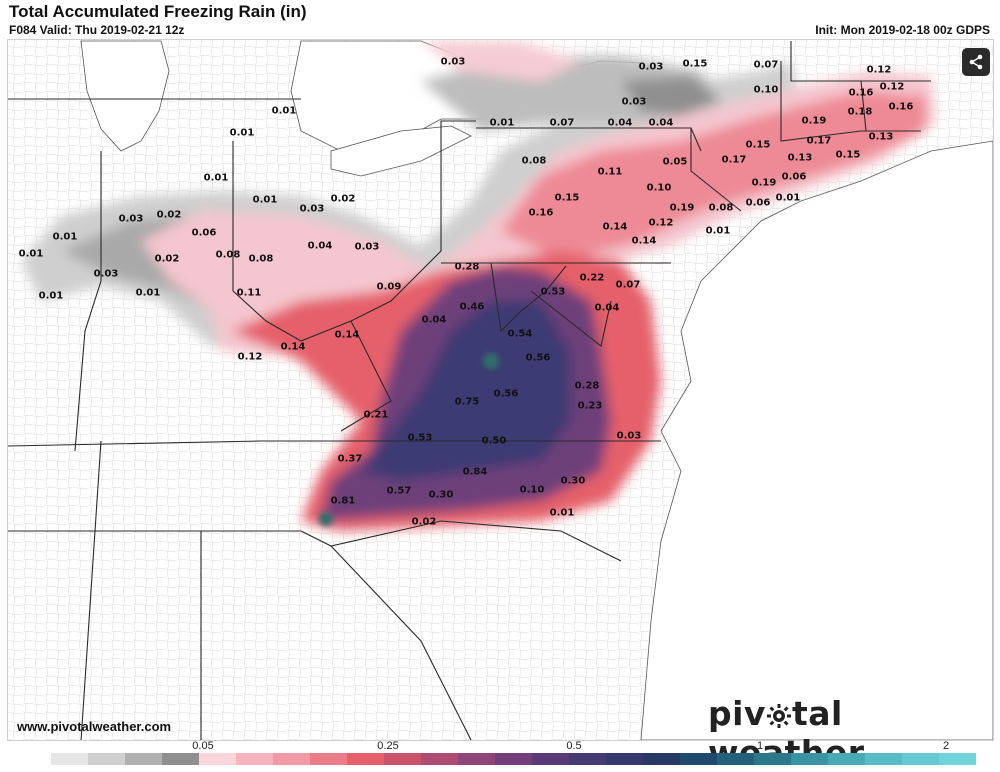  Describe the element at coordinates (520, 334) in the screenshot. I see `value-label: 0.54` at that location.